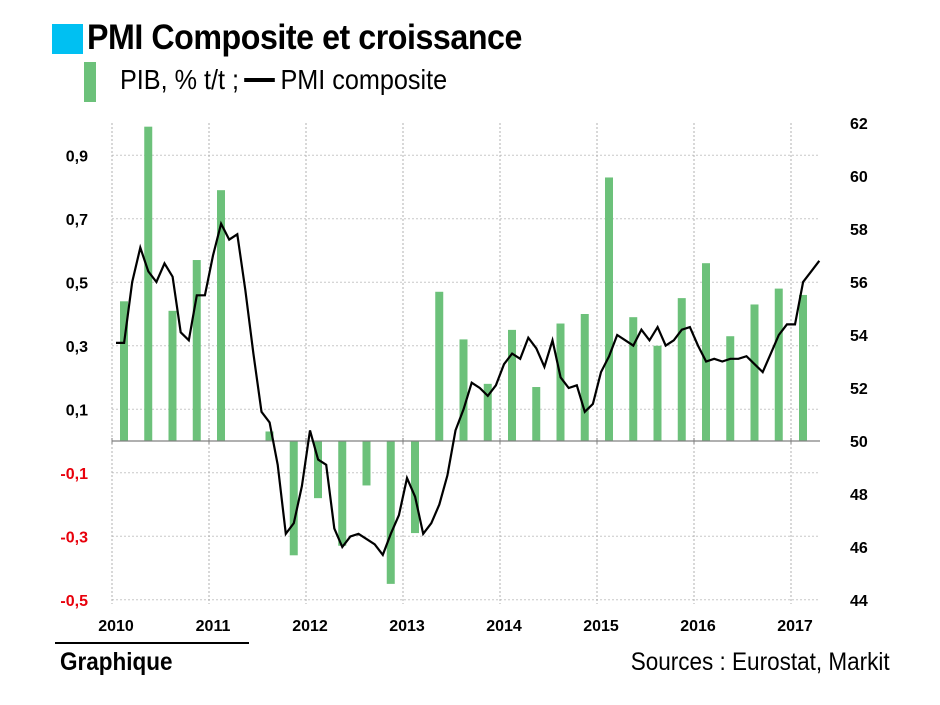 Image resolution: width=940 pixels, height=705 pixels. Describe the element at coordinates (74, 537) in the screenshot. I see `left-tick-label: -0,3` at that location.